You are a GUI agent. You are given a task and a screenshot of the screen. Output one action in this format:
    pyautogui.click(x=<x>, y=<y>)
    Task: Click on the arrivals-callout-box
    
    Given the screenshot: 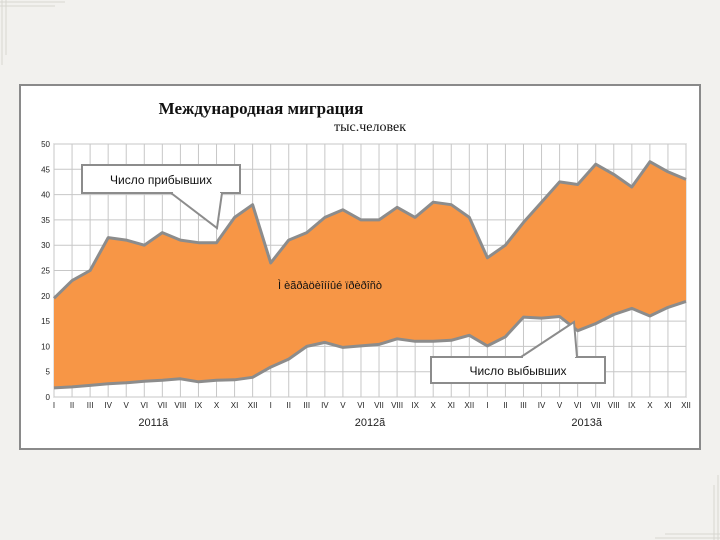 What is the action you would take?
    pyautogui.click(x=161, y=179)
    